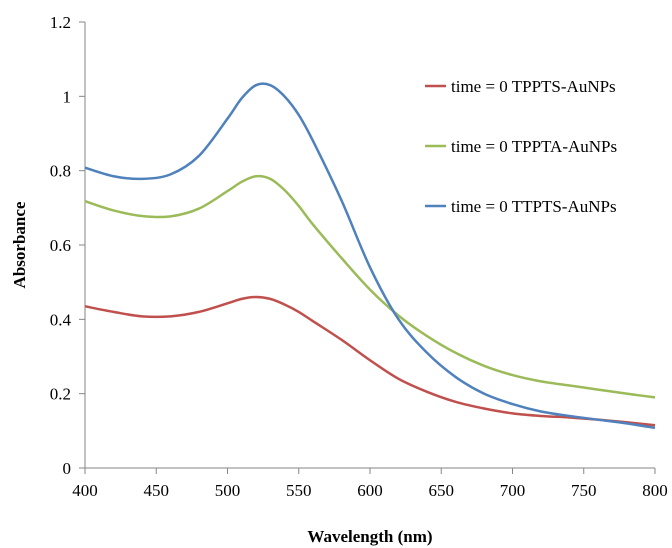 The width and height of the screenshot is (672, 548). I want to click on x-tick-label: 600, so click(370, 490).